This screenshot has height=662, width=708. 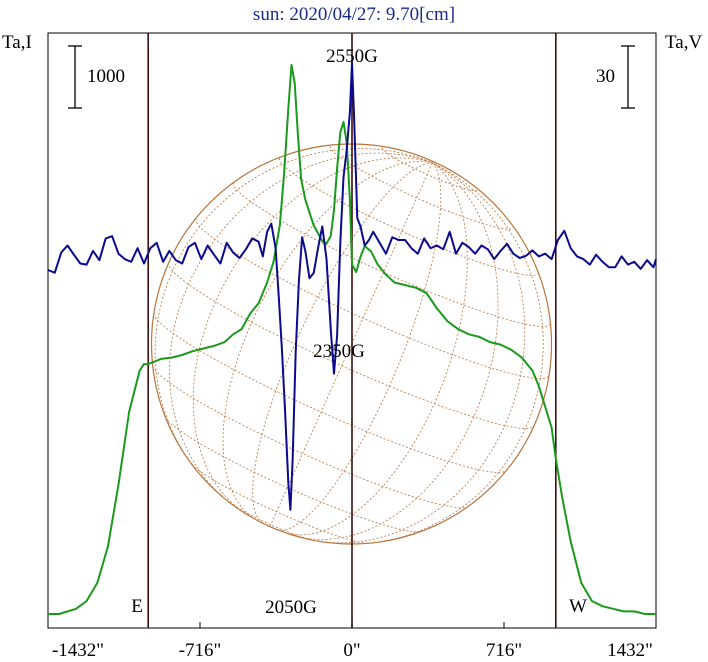 I want to click on right-scale-bar, so click(x=628, y=77).